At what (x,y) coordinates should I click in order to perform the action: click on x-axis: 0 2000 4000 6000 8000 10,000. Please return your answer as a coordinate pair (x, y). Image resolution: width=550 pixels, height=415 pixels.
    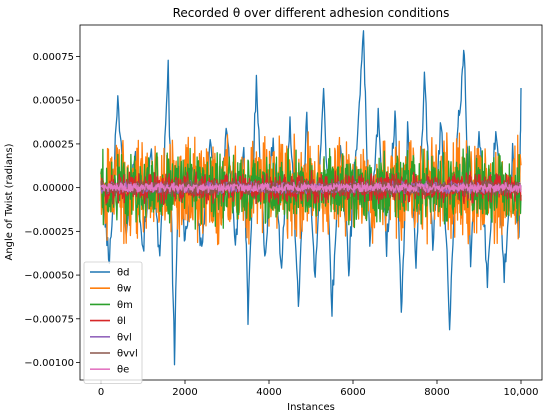
    Looking at the image, I should click on (318, 389).